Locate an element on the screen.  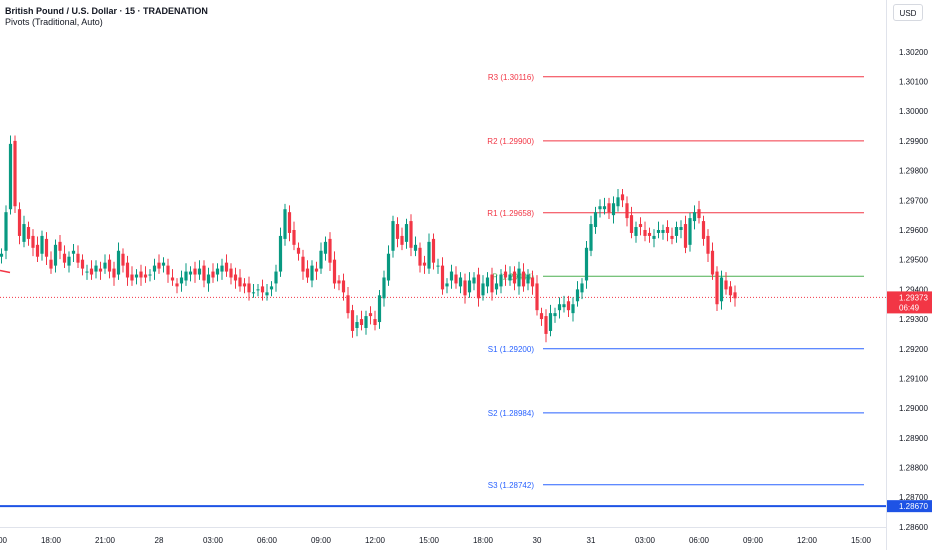
time-tick-label: 15:00 is located at coordinates (429, 540).